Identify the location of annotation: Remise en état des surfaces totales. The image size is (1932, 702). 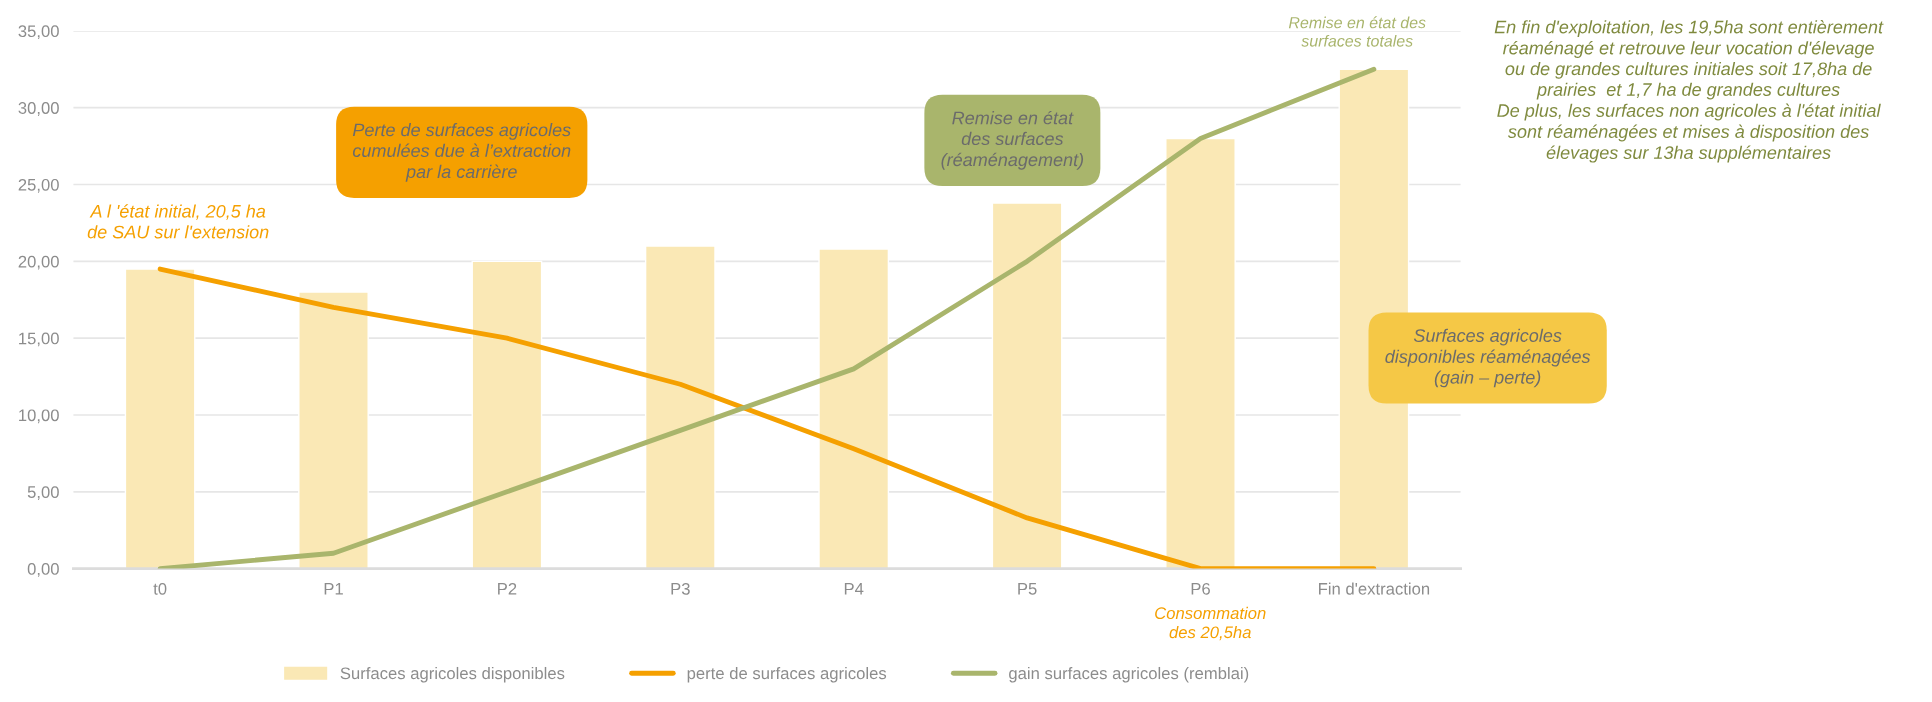
(1357, 31).